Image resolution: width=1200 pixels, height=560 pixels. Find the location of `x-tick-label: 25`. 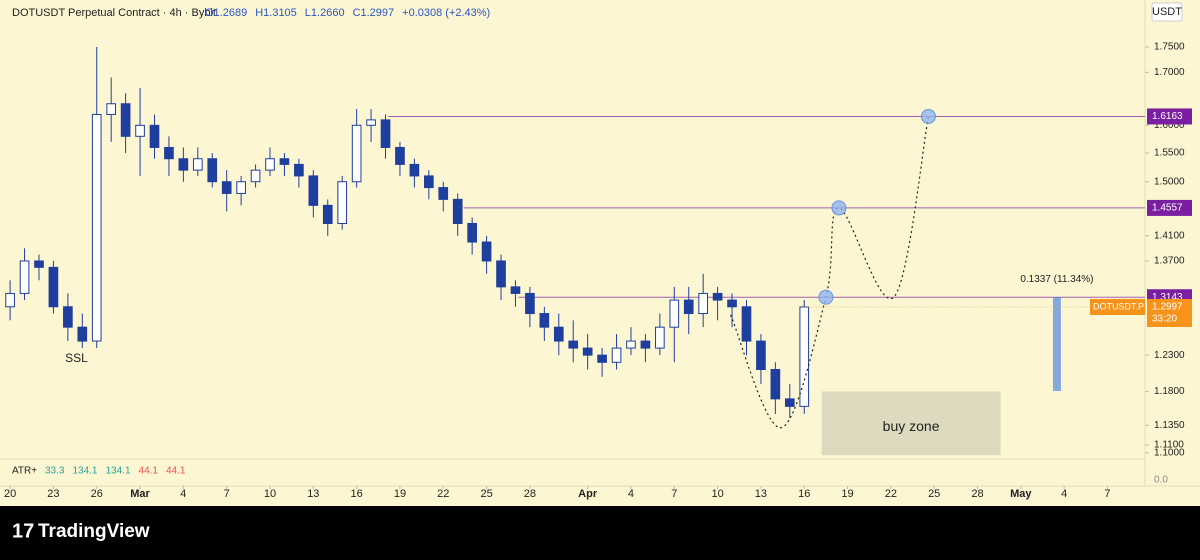

x-tick-label: 25 is located at coordinates (486, 494).